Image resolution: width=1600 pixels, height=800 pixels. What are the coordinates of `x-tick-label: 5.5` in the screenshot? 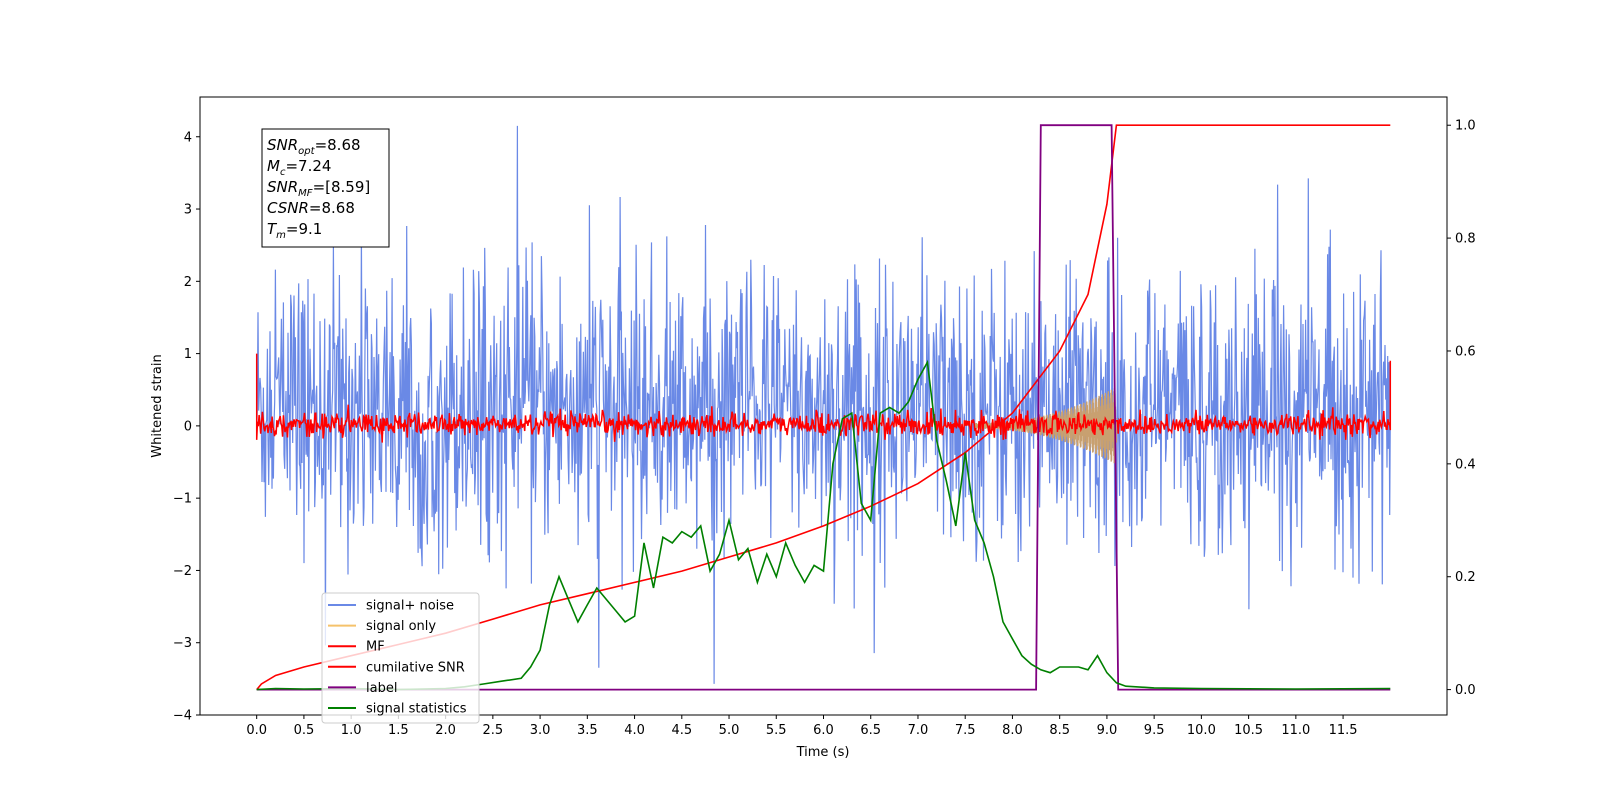 It's located at (776, 730).